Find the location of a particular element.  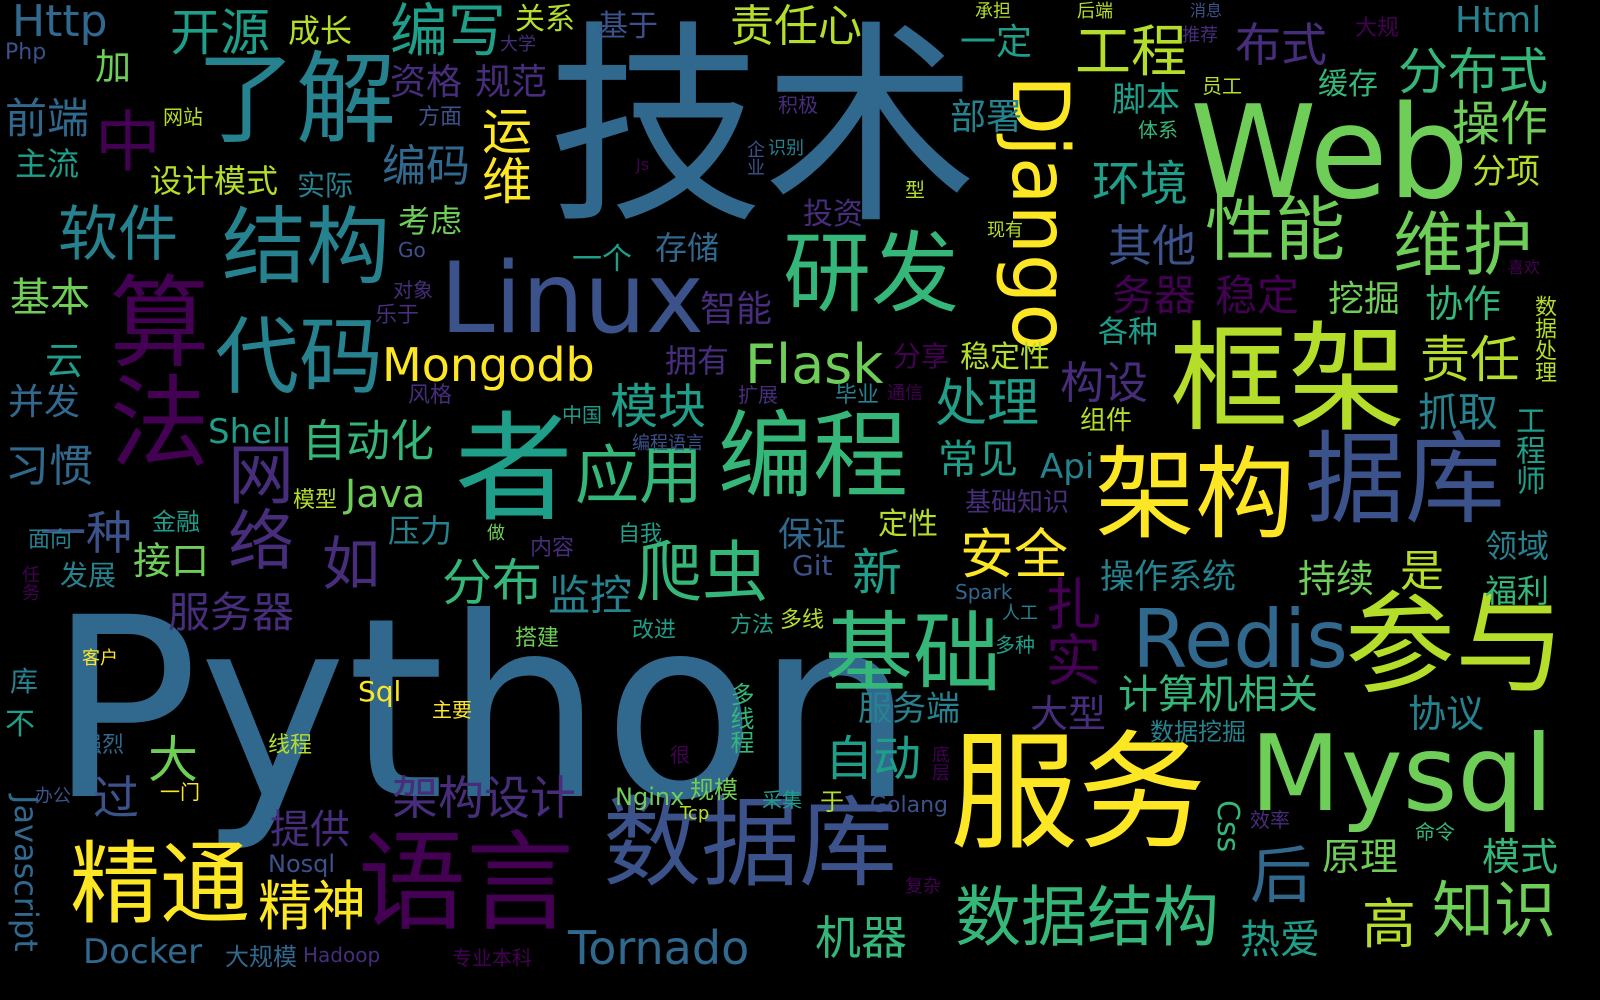

word-dajian: 搭建 is located at coordinates (537, 638).